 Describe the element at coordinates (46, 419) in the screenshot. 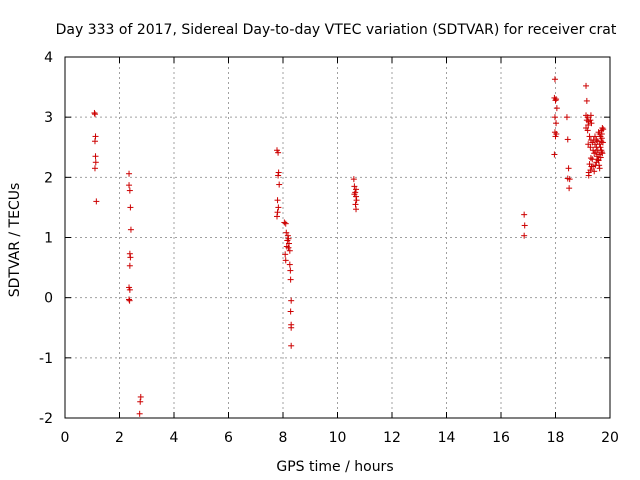

I see `y-tick-label: -2` at that location.